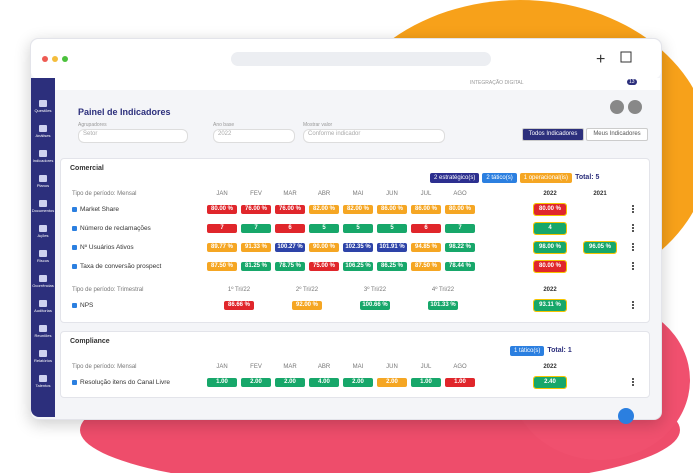 The image size is (693, 473). Describe the element at coordinates (43, 385) in the screenshot. I see `sidebar-label: Talentos` at that location.